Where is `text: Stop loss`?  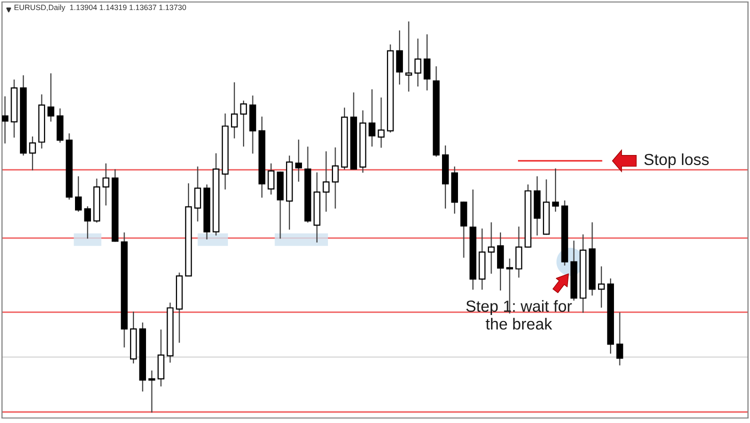 text: Stop loss is located at coordinates (676, 160).